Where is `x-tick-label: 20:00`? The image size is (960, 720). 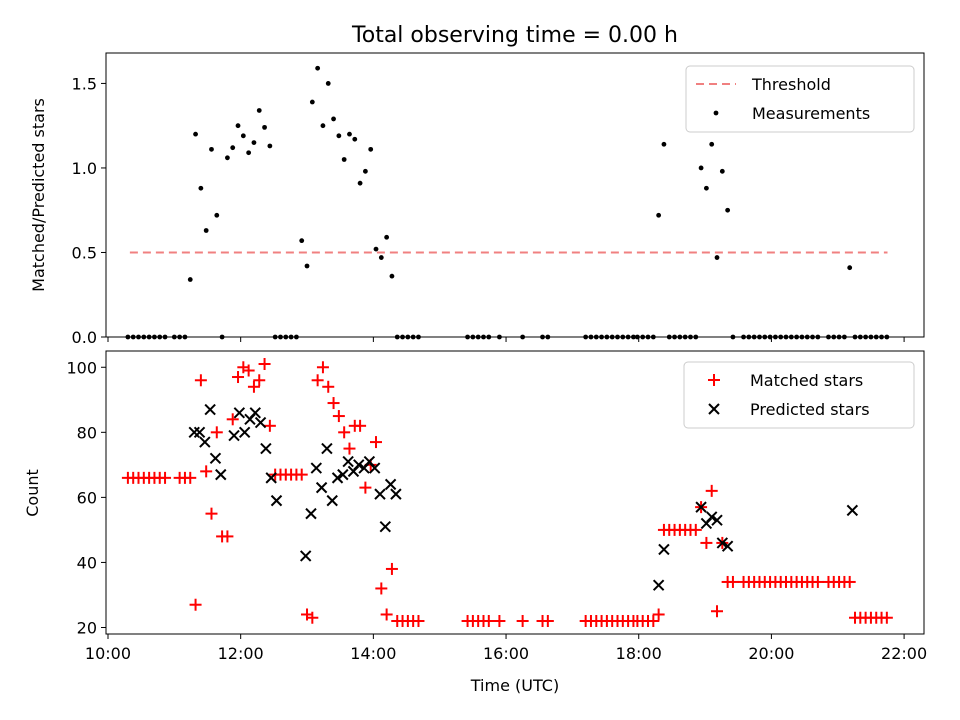 x-tick-label: 20:00 is located at coordinates (771, 653).